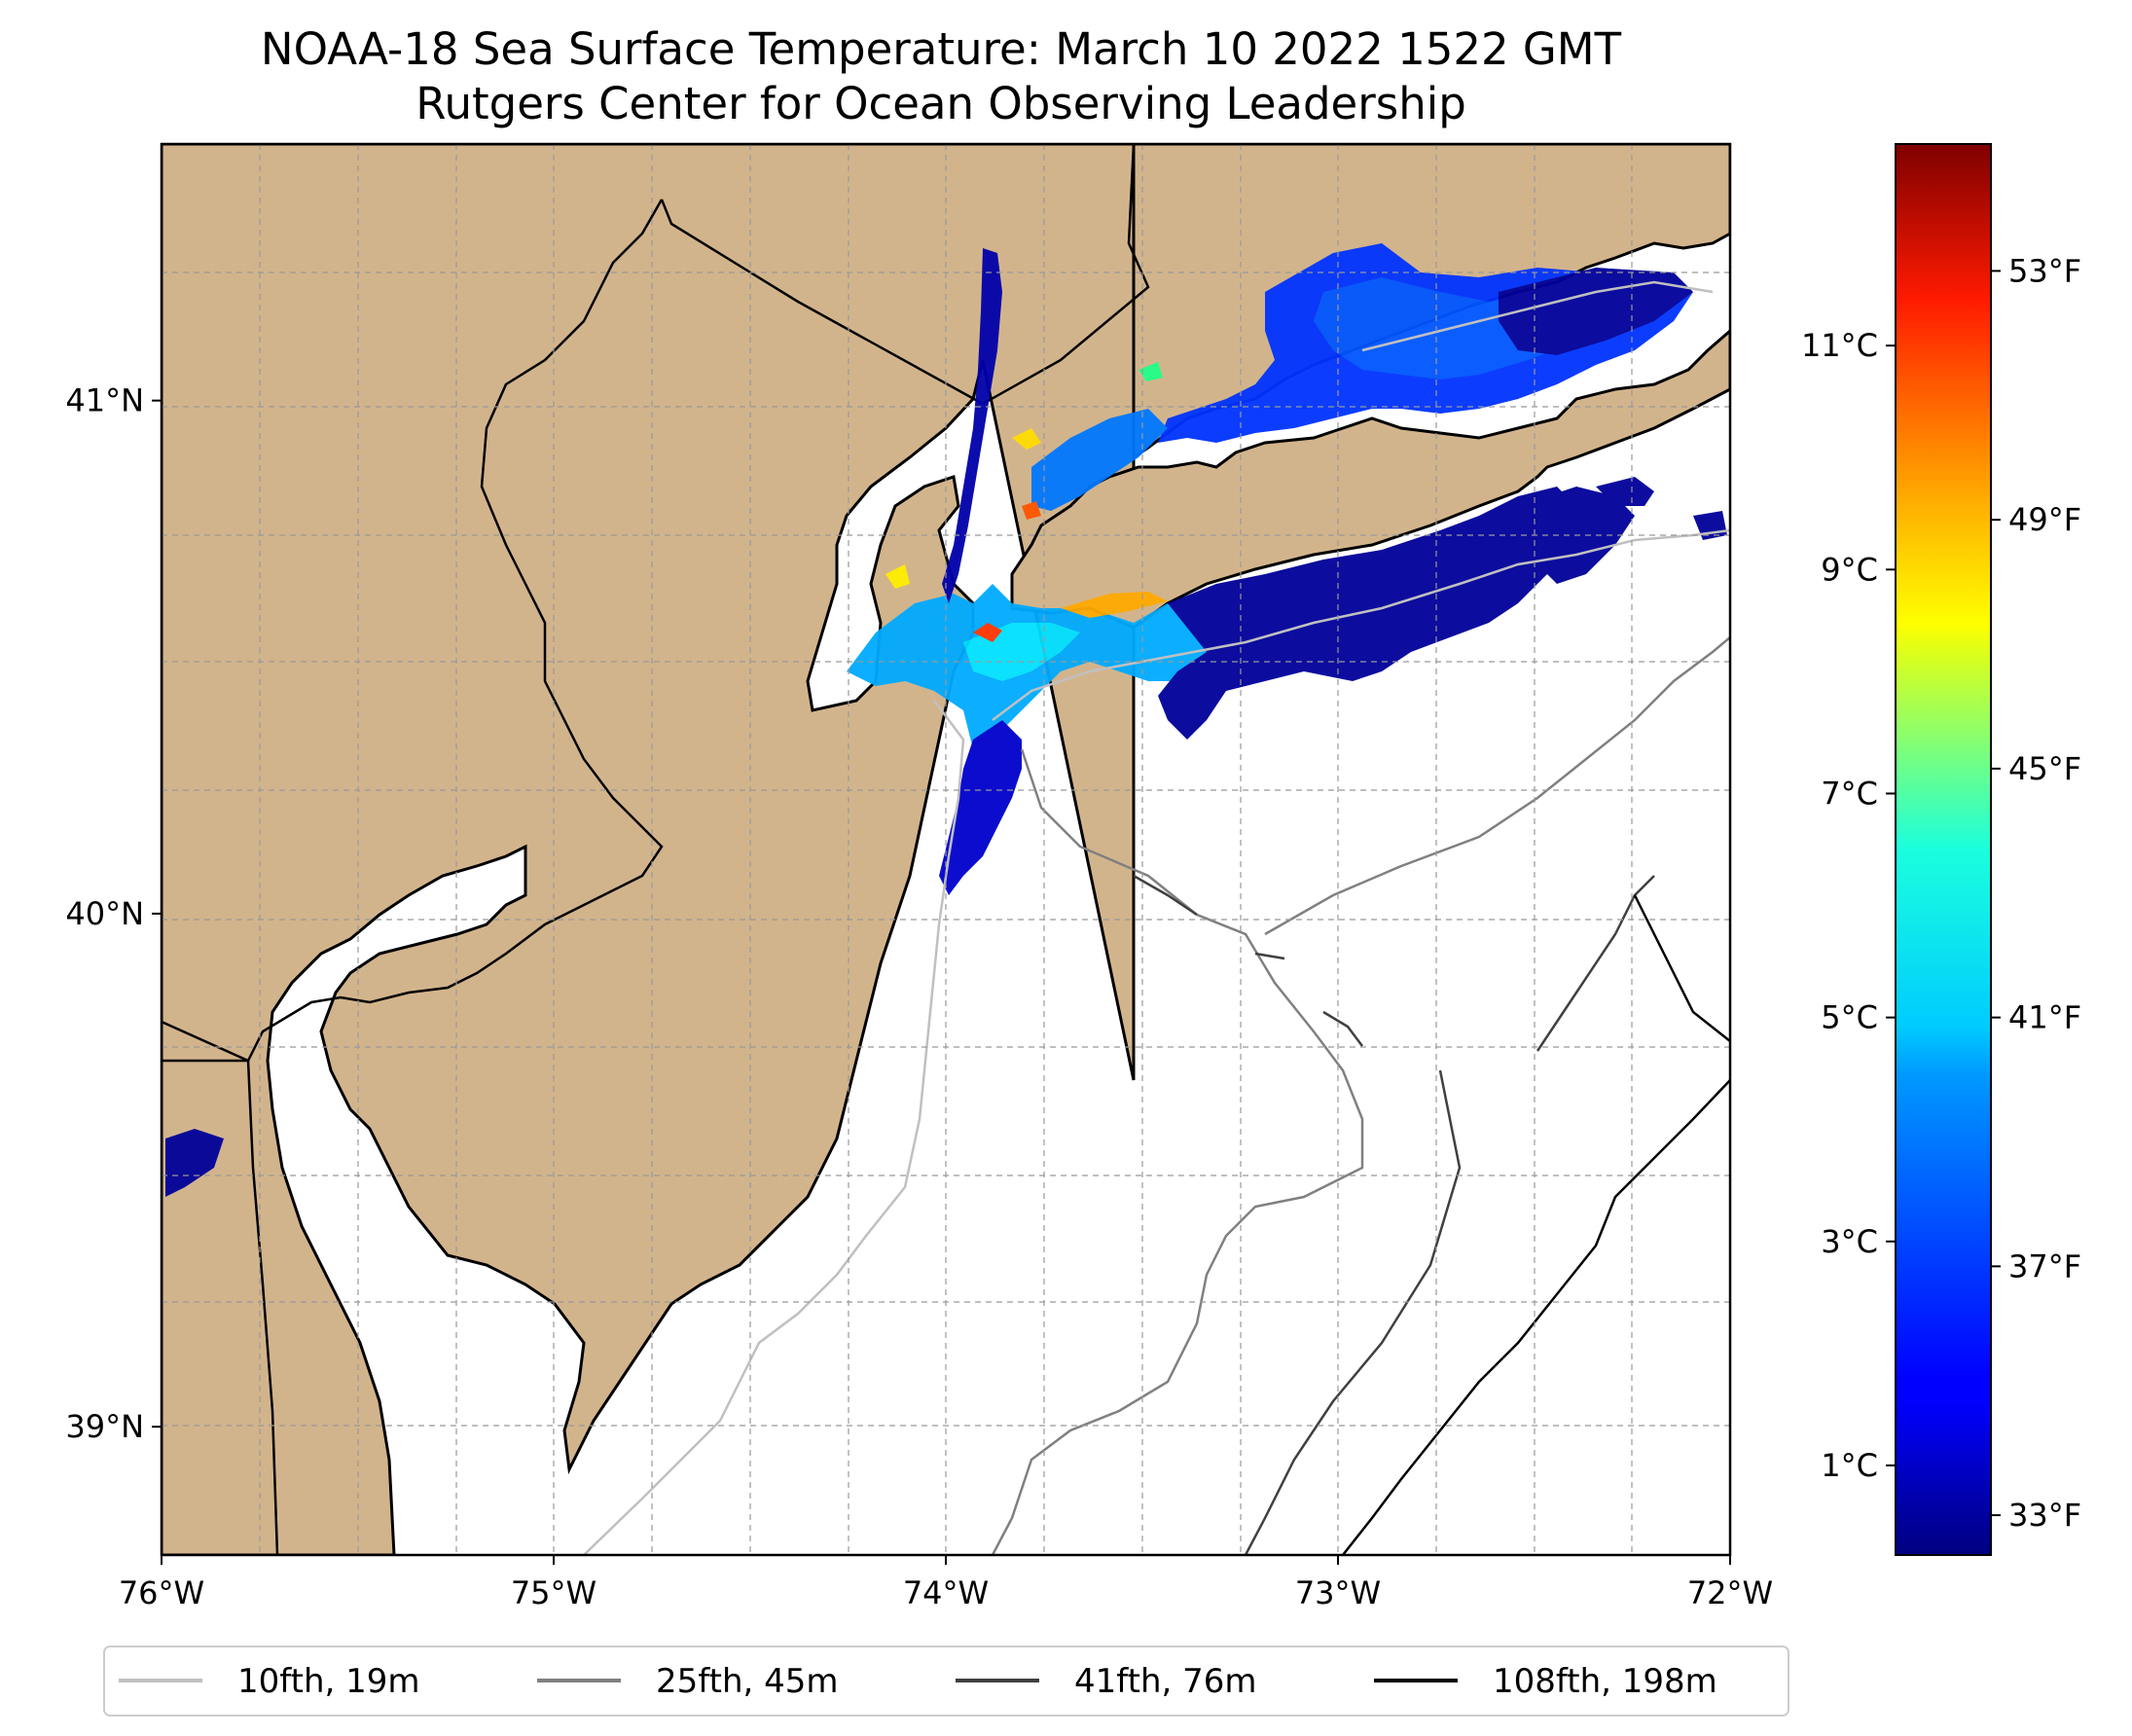  Describe the element at coordinates (1944, 850) in the screenshot. I see `colorbar-gradient` at that location.